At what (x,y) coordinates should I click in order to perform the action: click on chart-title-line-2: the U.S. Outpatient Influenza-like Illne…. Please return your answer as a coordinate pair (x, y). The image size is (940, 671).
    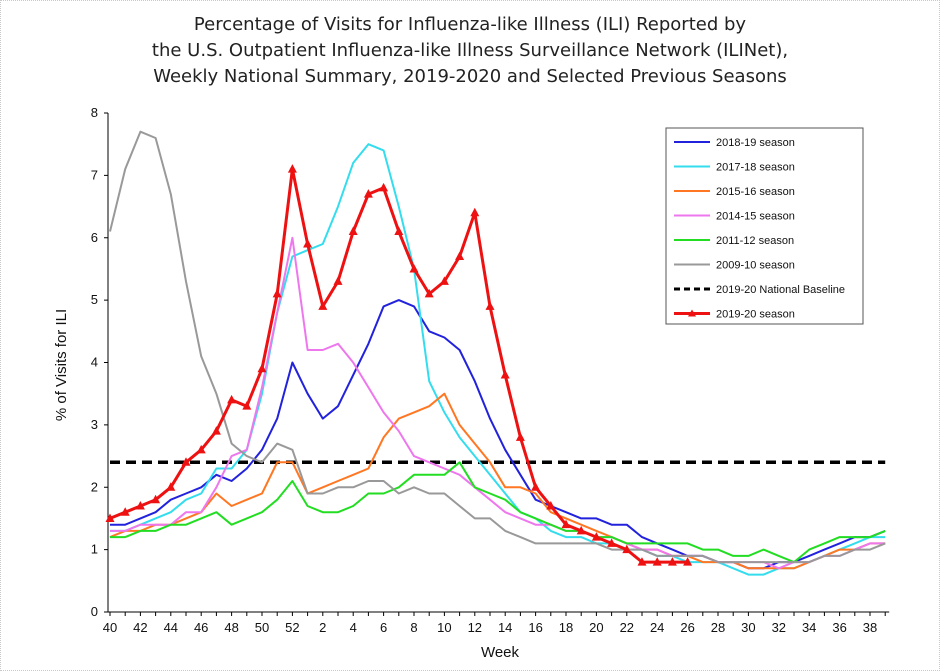
    Looking at the image, I should click on (470, 50).